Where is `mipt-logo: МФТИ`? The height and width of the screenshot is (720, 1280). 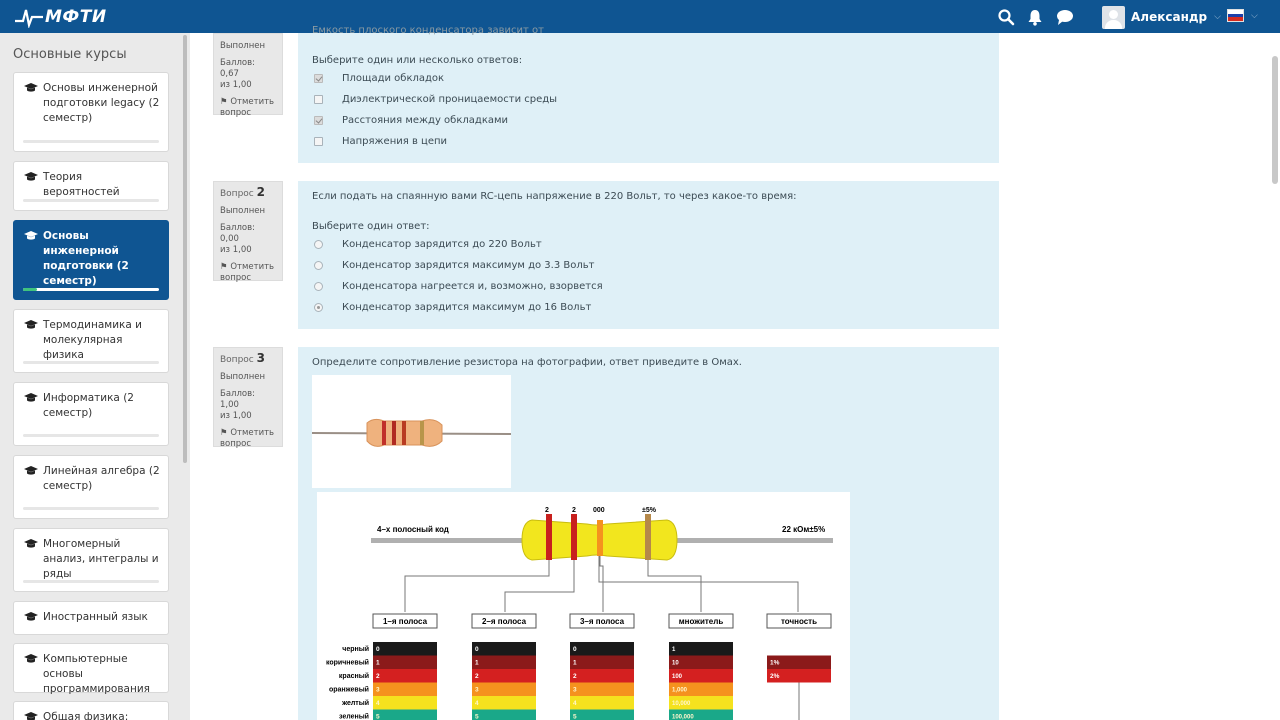 mipt-logo: МФТИ is located at coordinates (60, 17).